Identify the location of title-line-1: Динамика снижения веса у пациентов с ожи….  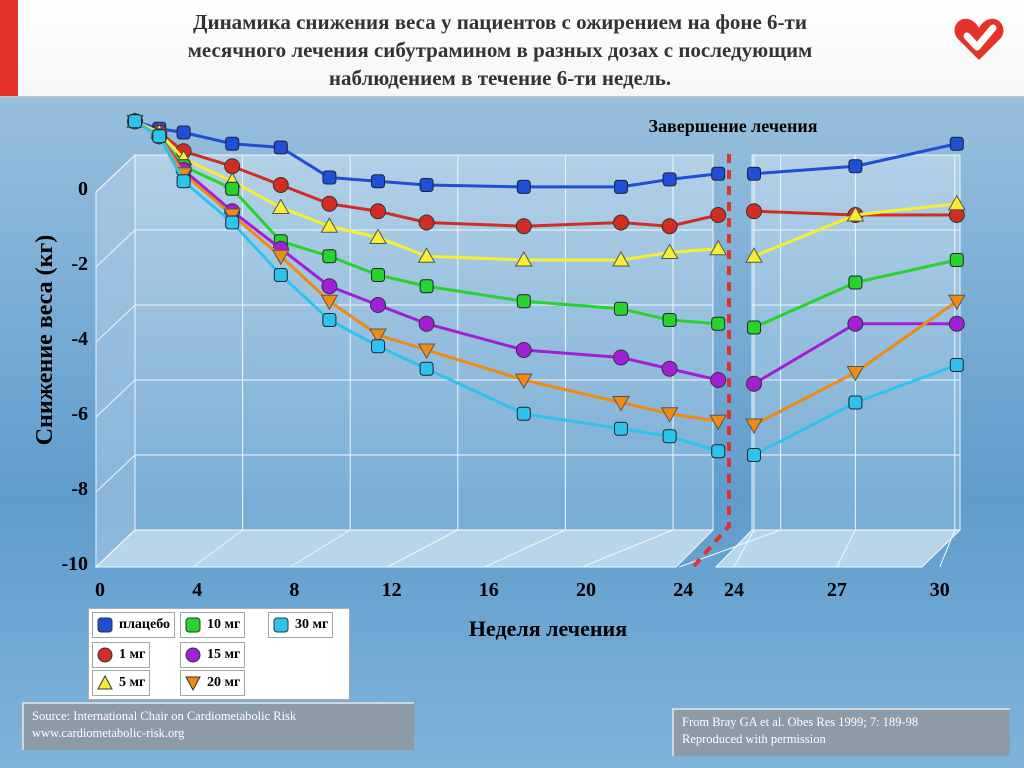
(500, 22).